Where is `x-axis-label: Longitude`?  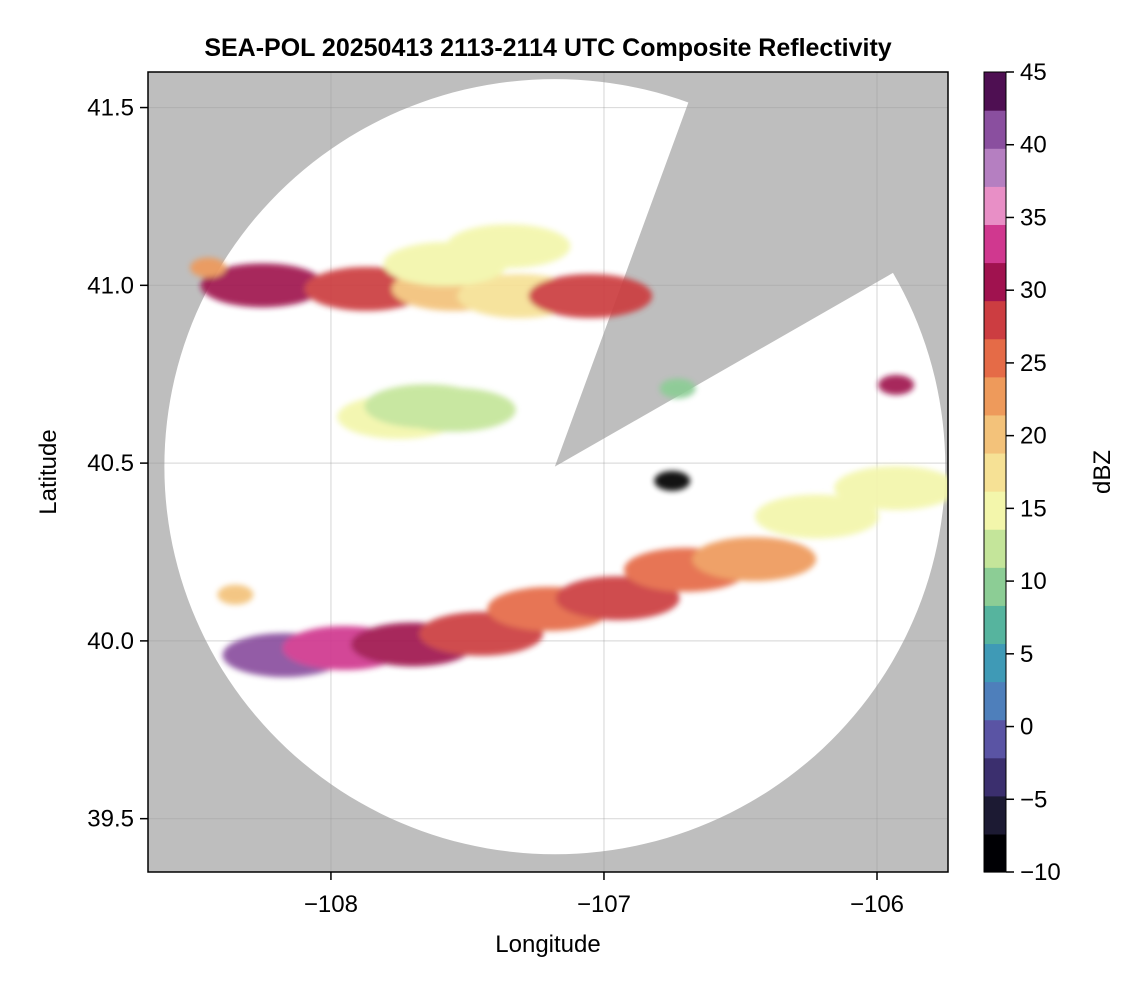
x-axis-label: Longitude is located at coordinates (547, 944).